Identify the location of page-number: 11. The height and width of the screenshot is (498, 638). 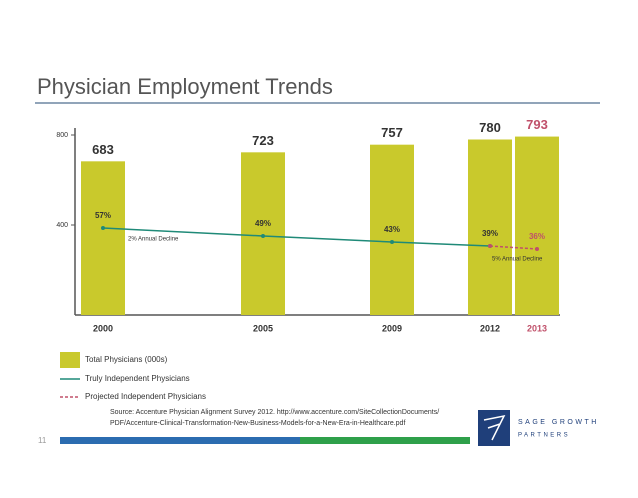
(42, 440).